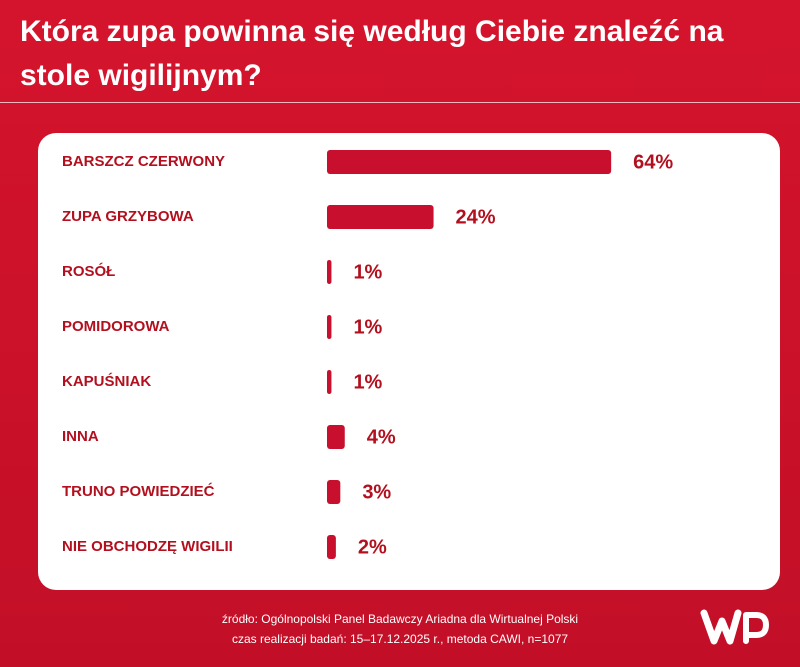 The width and height of the screenshot is (800, 667). I want to click on category-label: BARSZCZ CZERWONY, so click(143, 161).